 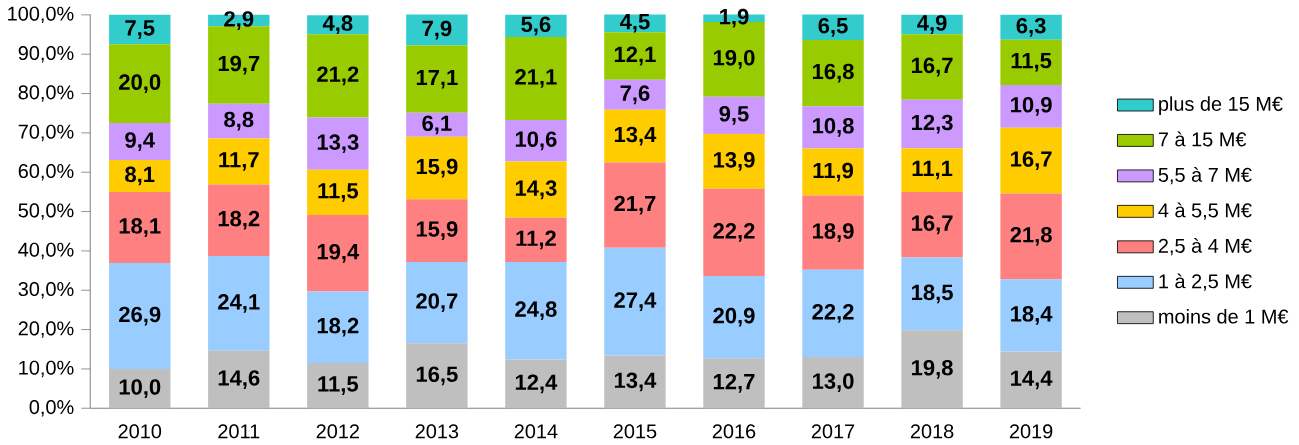 I want to click on data-label: 2,9, so click(x=239, y=20).